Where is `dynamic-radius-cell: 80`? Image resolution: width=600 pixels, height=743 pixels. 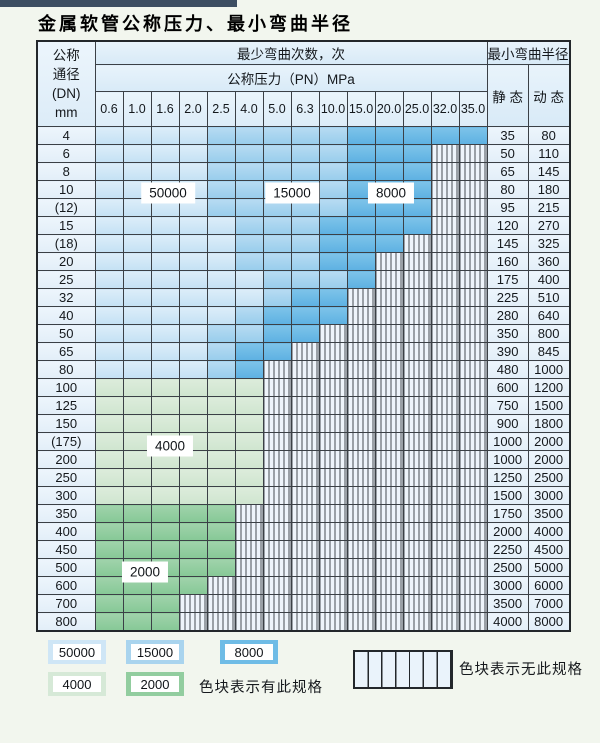
dynamic-radius-cell: 80 is located at coordinates (549, 135).